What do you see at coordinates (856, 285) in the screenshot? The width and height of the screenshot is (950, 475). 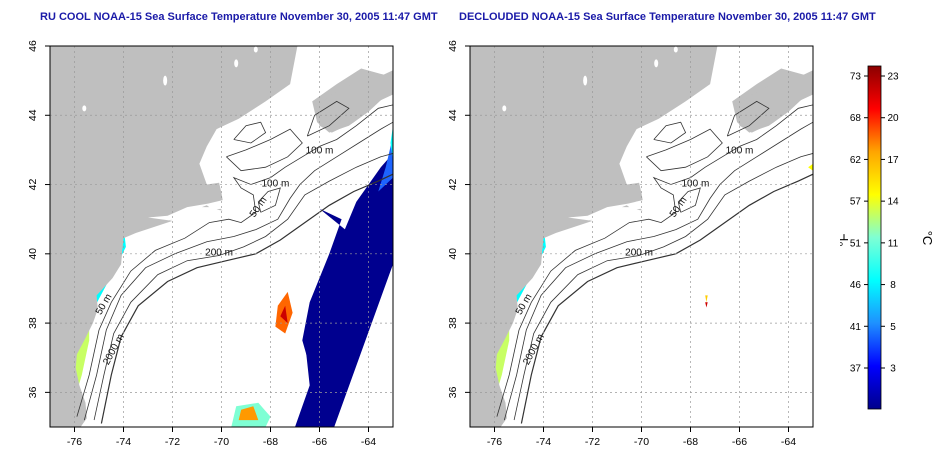 I see `fahrenheit-tick-label: 46` at bounding box center [856, 285].